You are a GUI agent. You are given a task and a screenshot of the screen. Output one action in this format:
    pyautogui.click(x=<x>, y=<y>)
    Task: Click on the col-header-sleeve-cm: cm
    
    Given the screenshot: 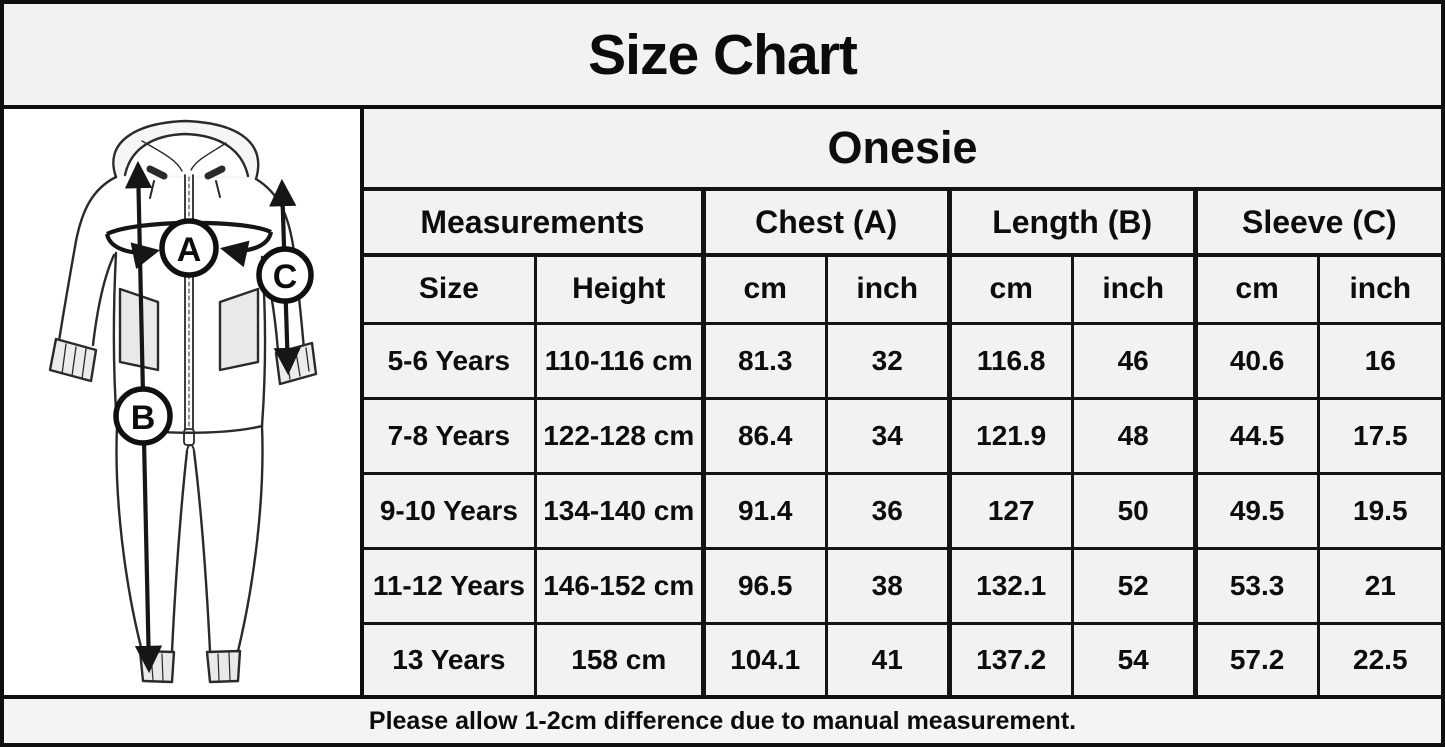 What is the action you would take?
    pyautogui.click(x=1256, y=289)
    